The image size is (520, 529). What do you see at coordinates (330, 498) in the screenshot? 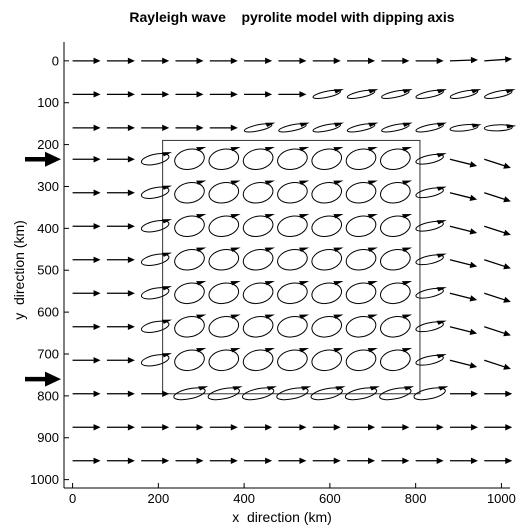
I see `x-tick-label: 600` at bounding box center [330, 498].